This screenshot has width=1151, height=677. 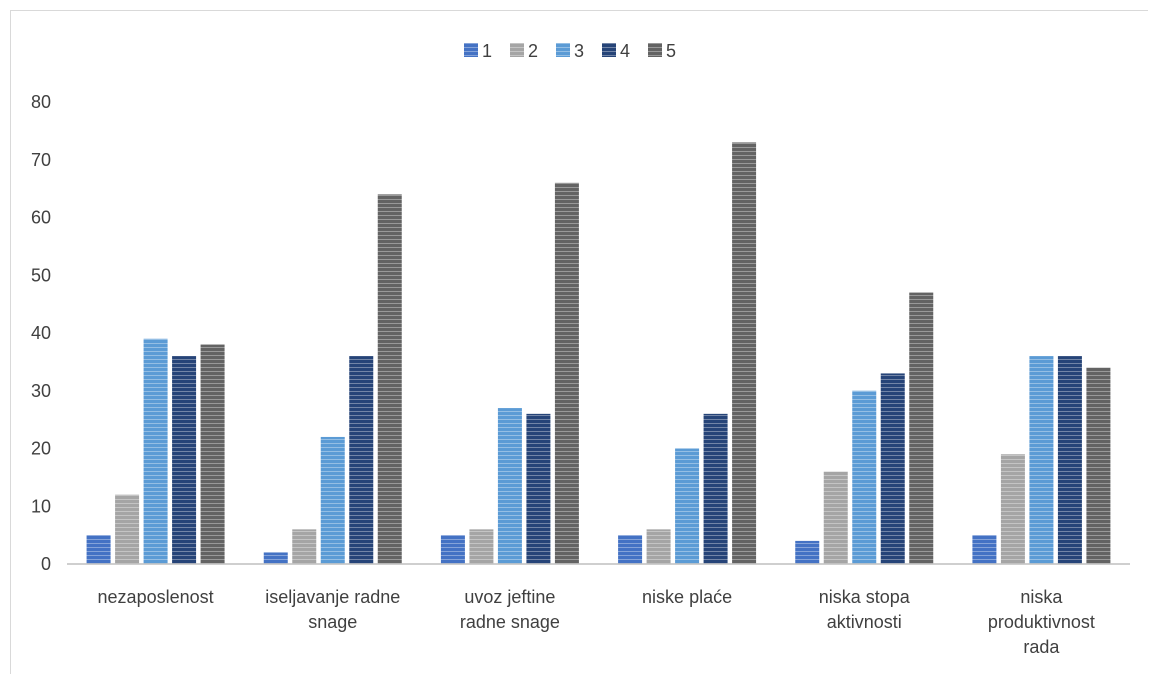 I want to click on legend: 1 2 3 4 5, so click(x=570, y=51).